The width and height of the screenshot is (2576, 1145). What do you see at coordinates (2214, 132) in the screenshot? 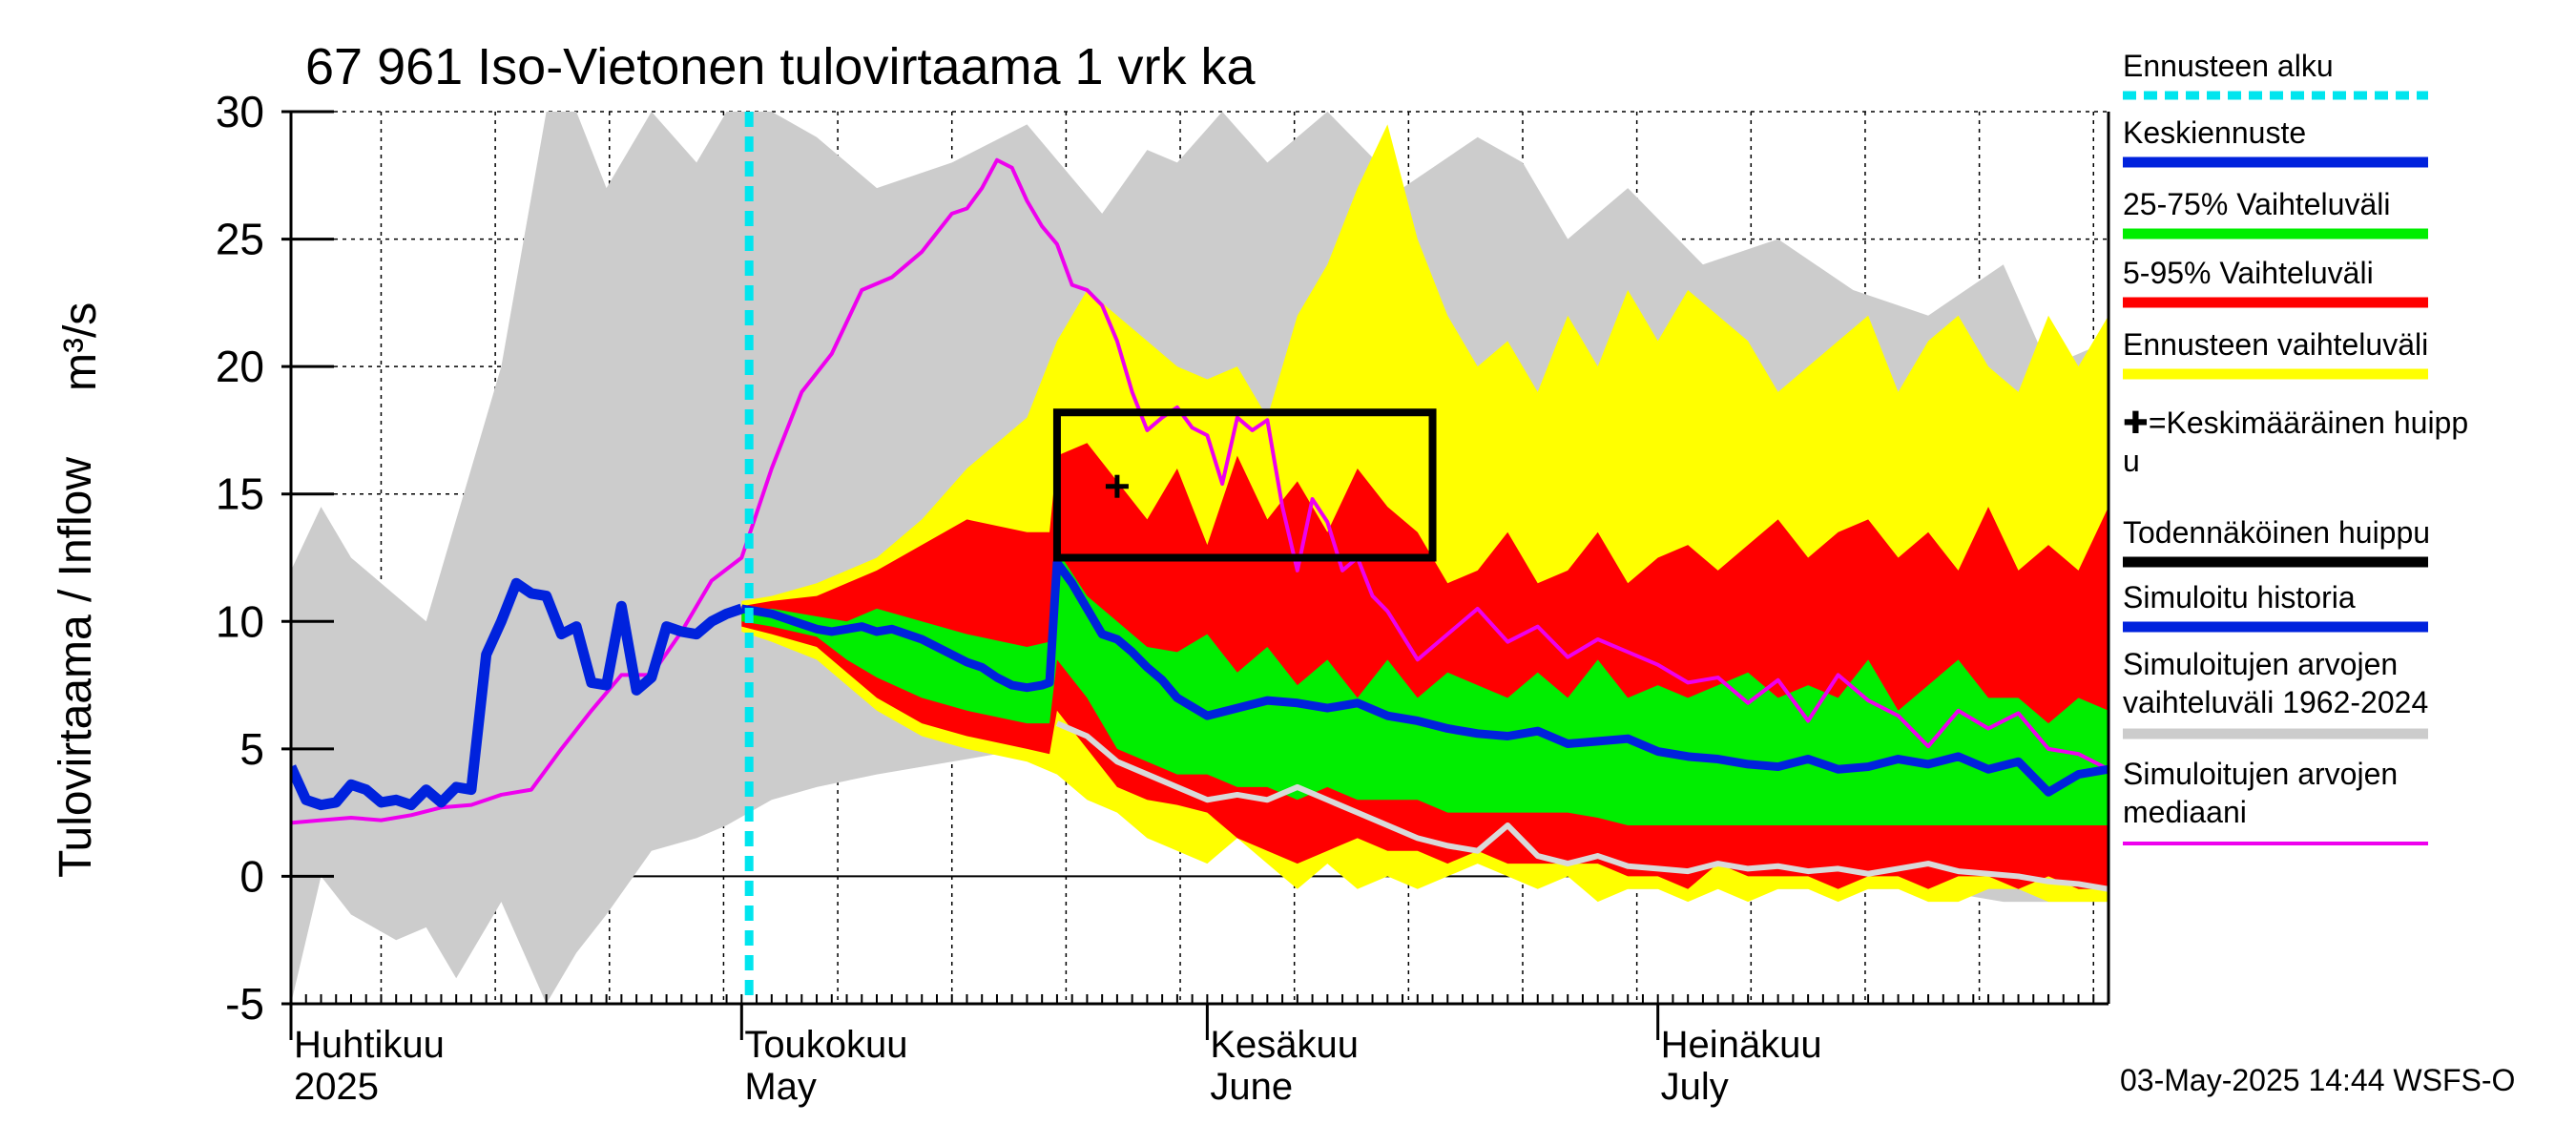
I see `legend-label: Keskiennuste` at bounding box center [2214, 132].